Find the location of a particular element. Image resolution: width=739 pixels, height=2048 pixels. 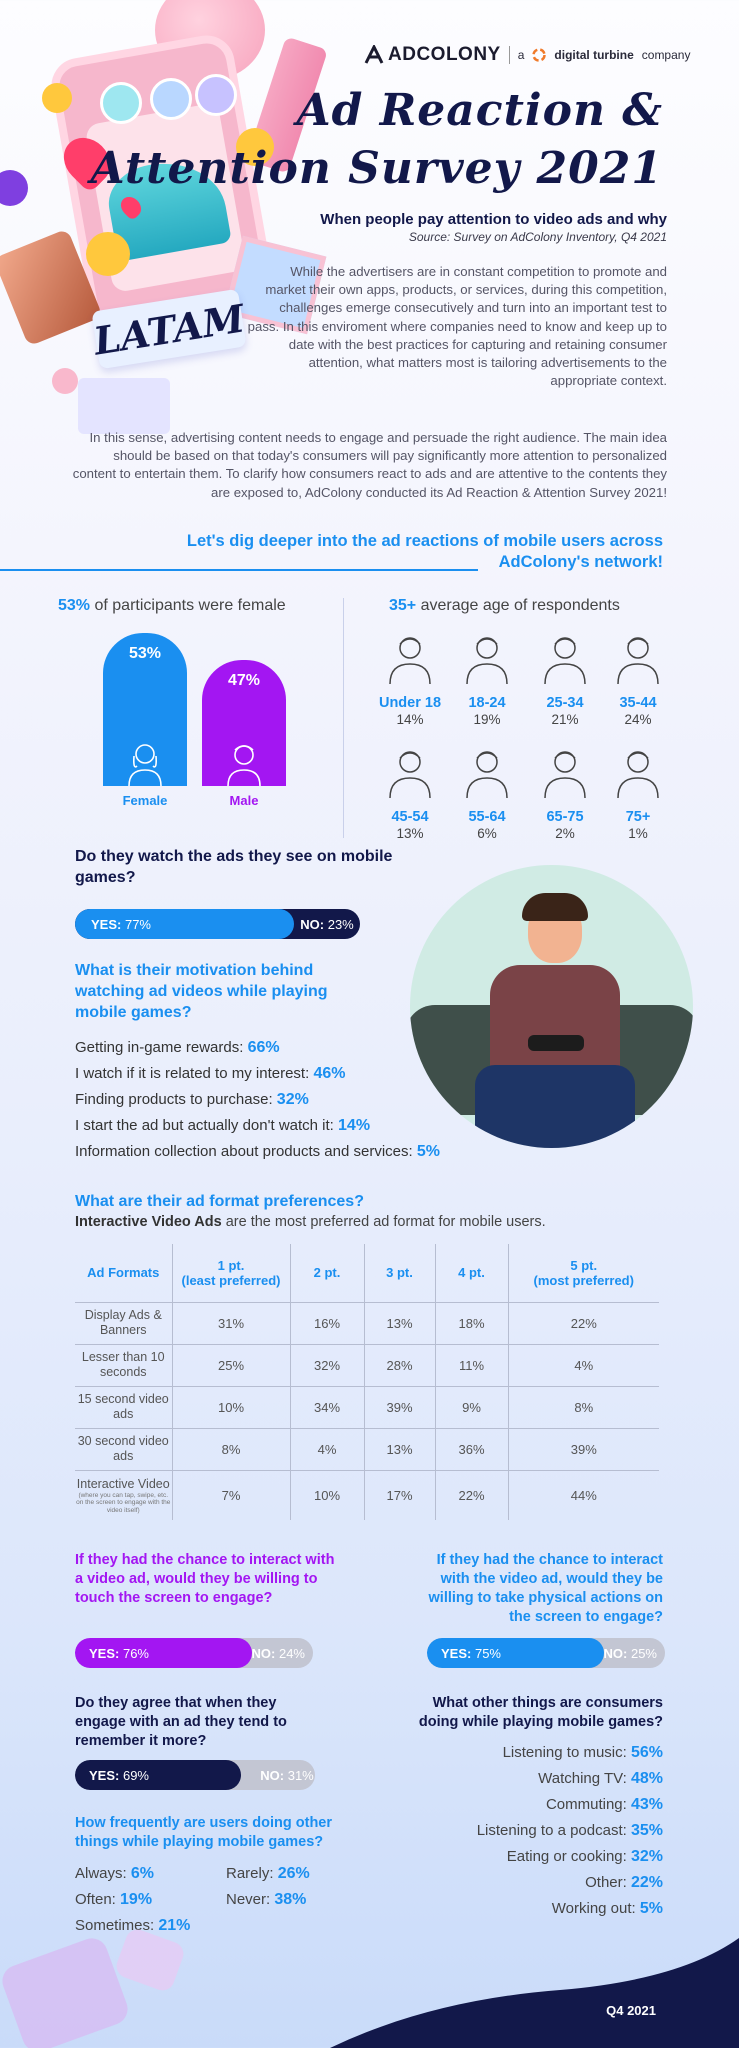

watch-bar: YES: 77% NO: 23% is located at coordinates (217, 924).